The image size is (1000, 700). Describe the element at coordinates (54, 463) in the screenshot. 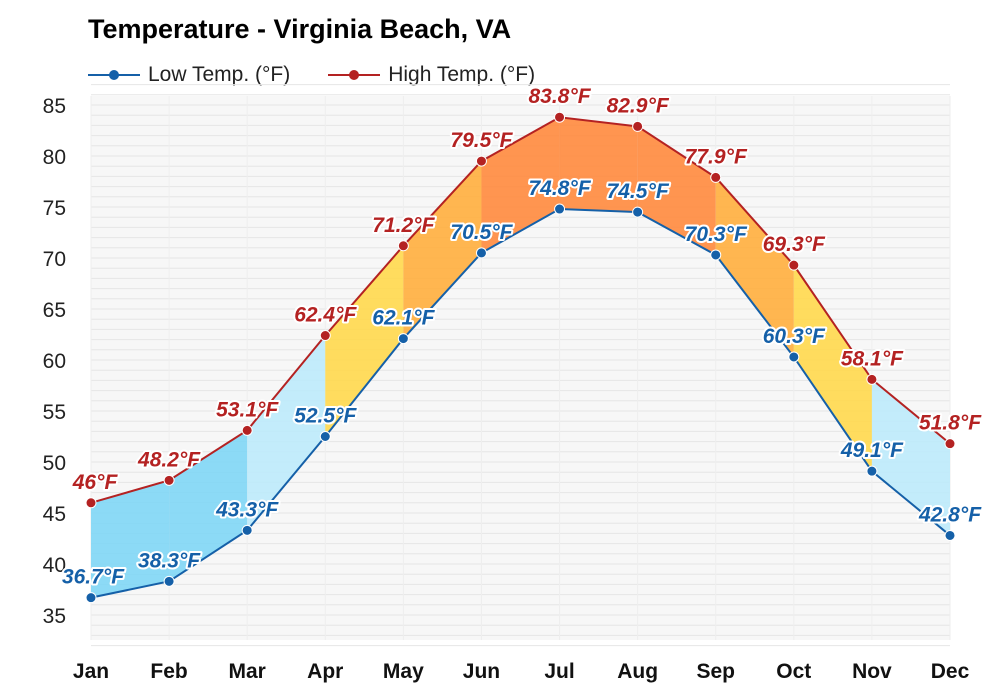

I see `y-tick-label: 50` at that location.